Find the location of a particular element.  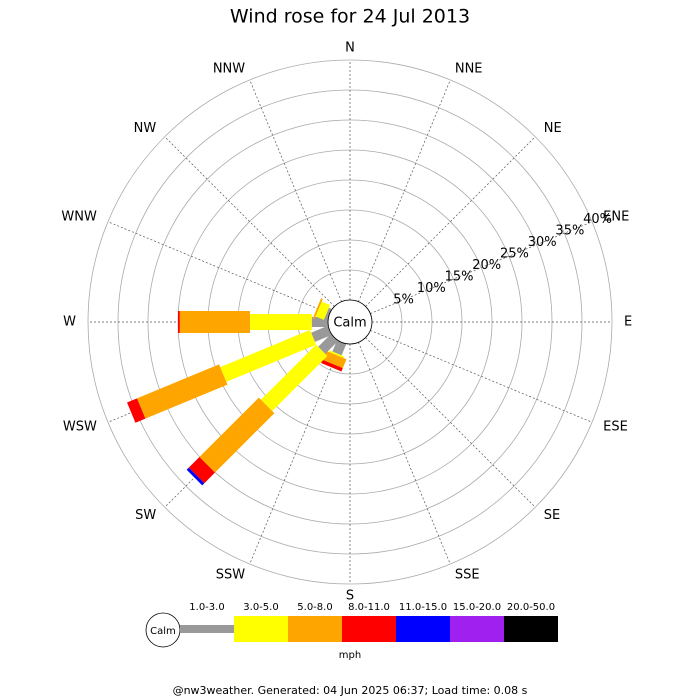

ring-label: 40% is located at coordinates (597, 219).